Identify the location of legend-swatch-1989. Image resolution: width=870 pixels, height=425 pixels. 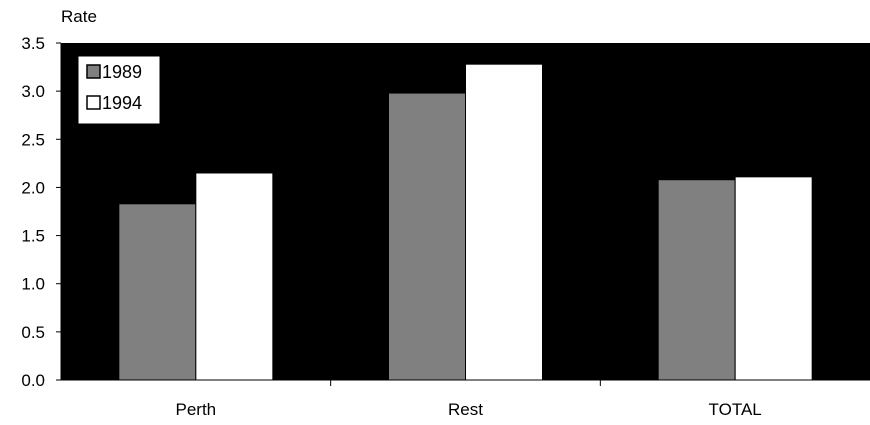
(93, 71).